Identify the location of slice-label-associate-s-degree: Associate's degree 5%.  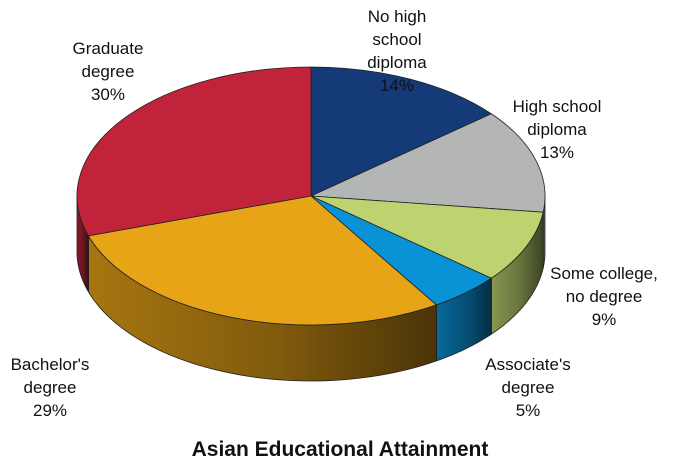
(527, 387).